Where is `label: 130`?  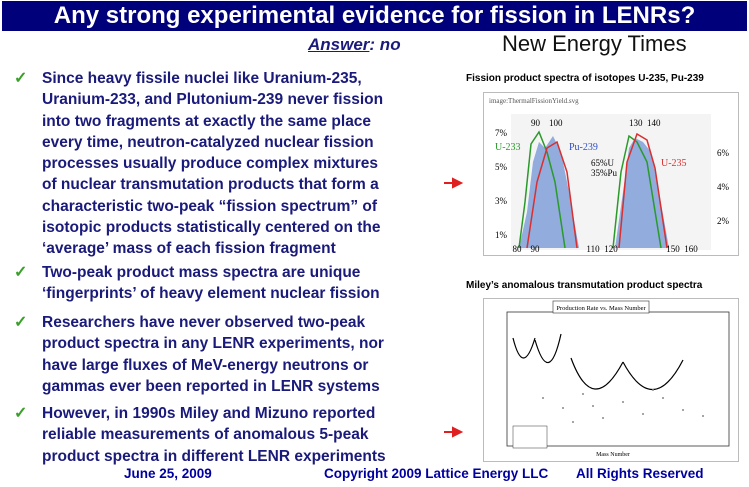 label: 130 is located at coordinates (636, 123).